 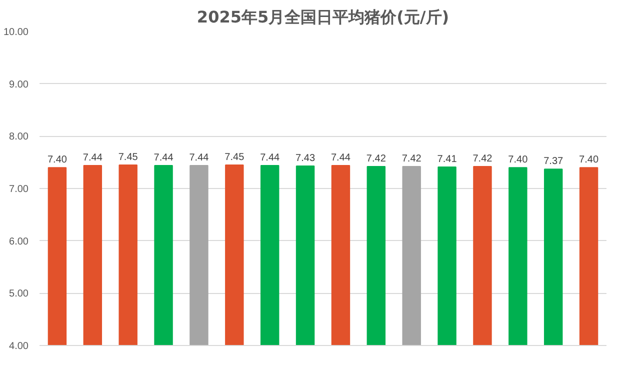 I want to click on chart-title: 2025年5月全国日平均猪价(元/斤), so click(x=323, y=17).